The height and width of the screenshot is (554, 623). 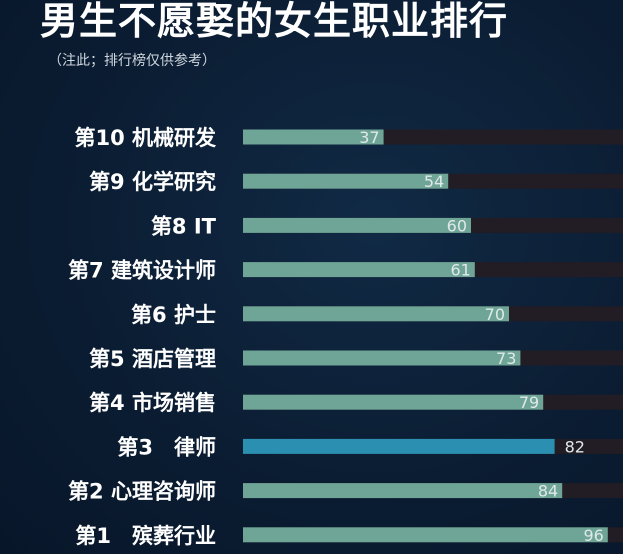 What do you see at coordinates (457, 225) in the screenshot?
I see `value-label: 60` at bounding box center [457, 225].